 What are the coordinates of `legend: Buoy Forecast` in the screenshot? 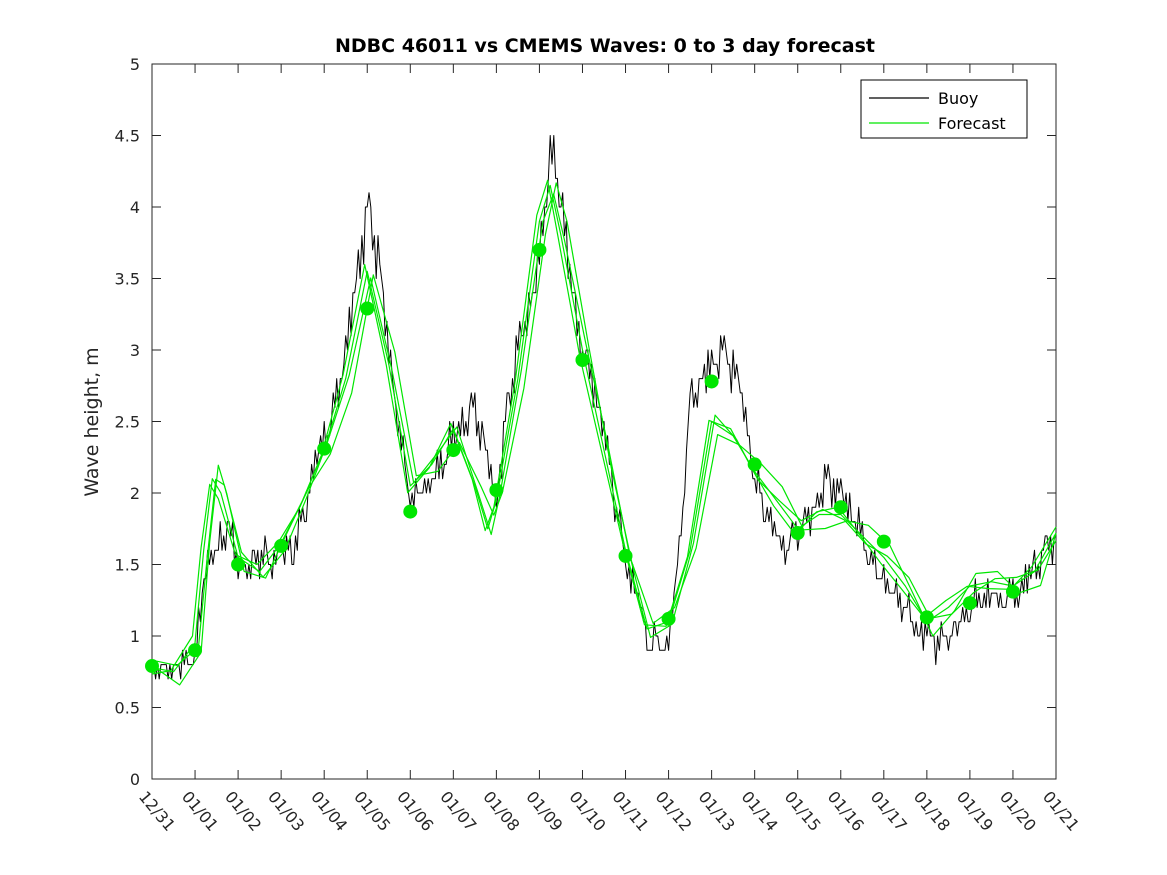 It's located at (944, 109).